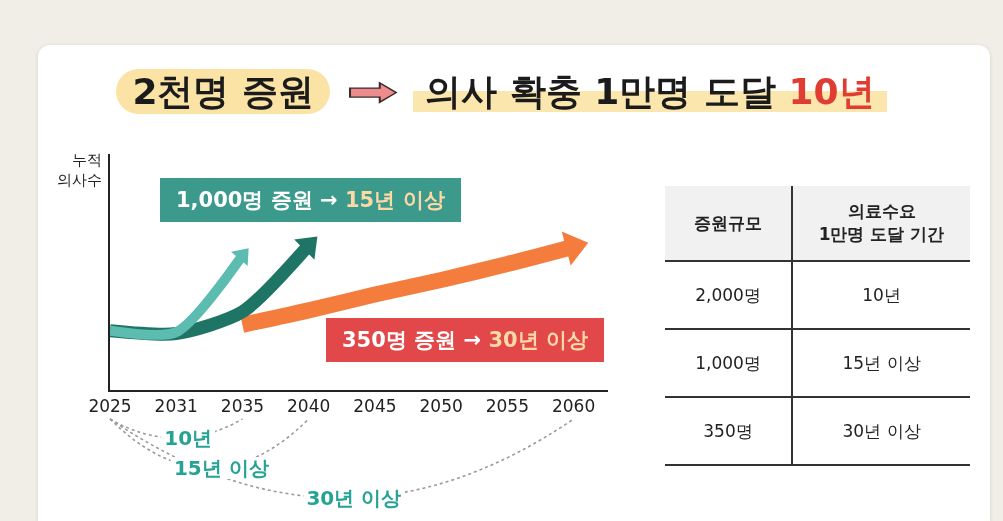 This screenshot has width=1003, height=521. Describe the element at coordinates (573, 406) in the screenshot. I see `x-tick-label: 2060` at that location.